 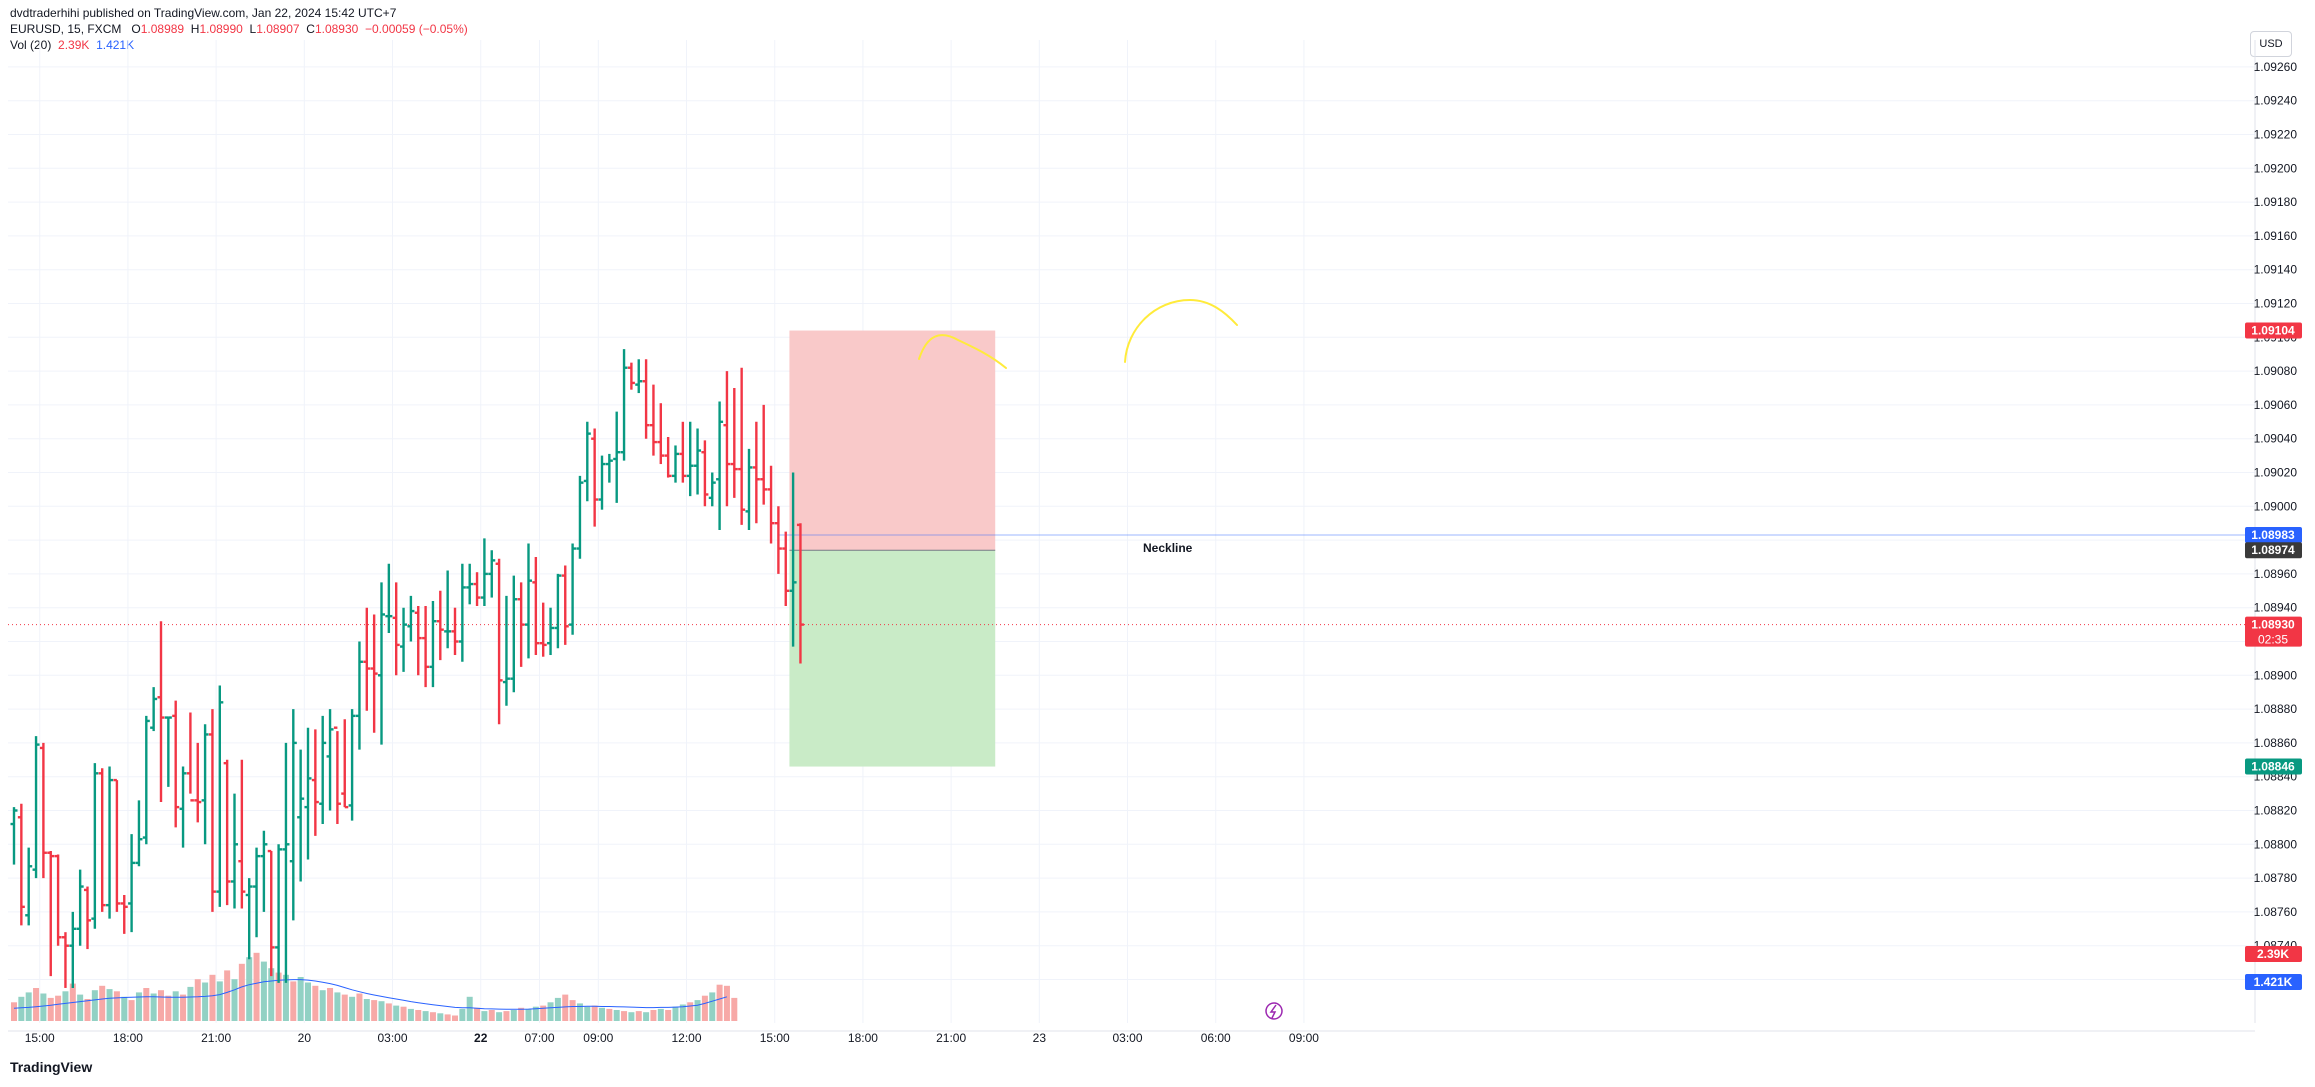 What do you see at coordinates (66, 29) in the screenshot?
I see `symbol-label: EURUSD, 15, FXCM` at bounding box center [66, 29].